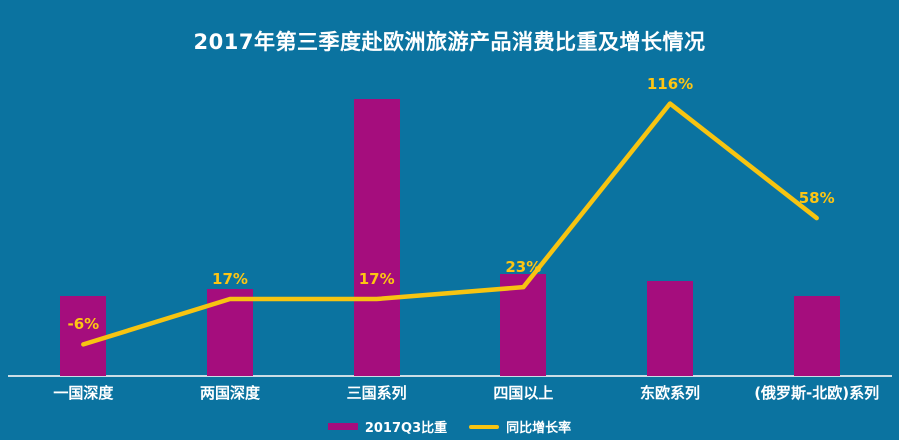  Describe the element at coordinates (230, 279) in the screenshot. I see `line-data-label-2: 17%` at that location.